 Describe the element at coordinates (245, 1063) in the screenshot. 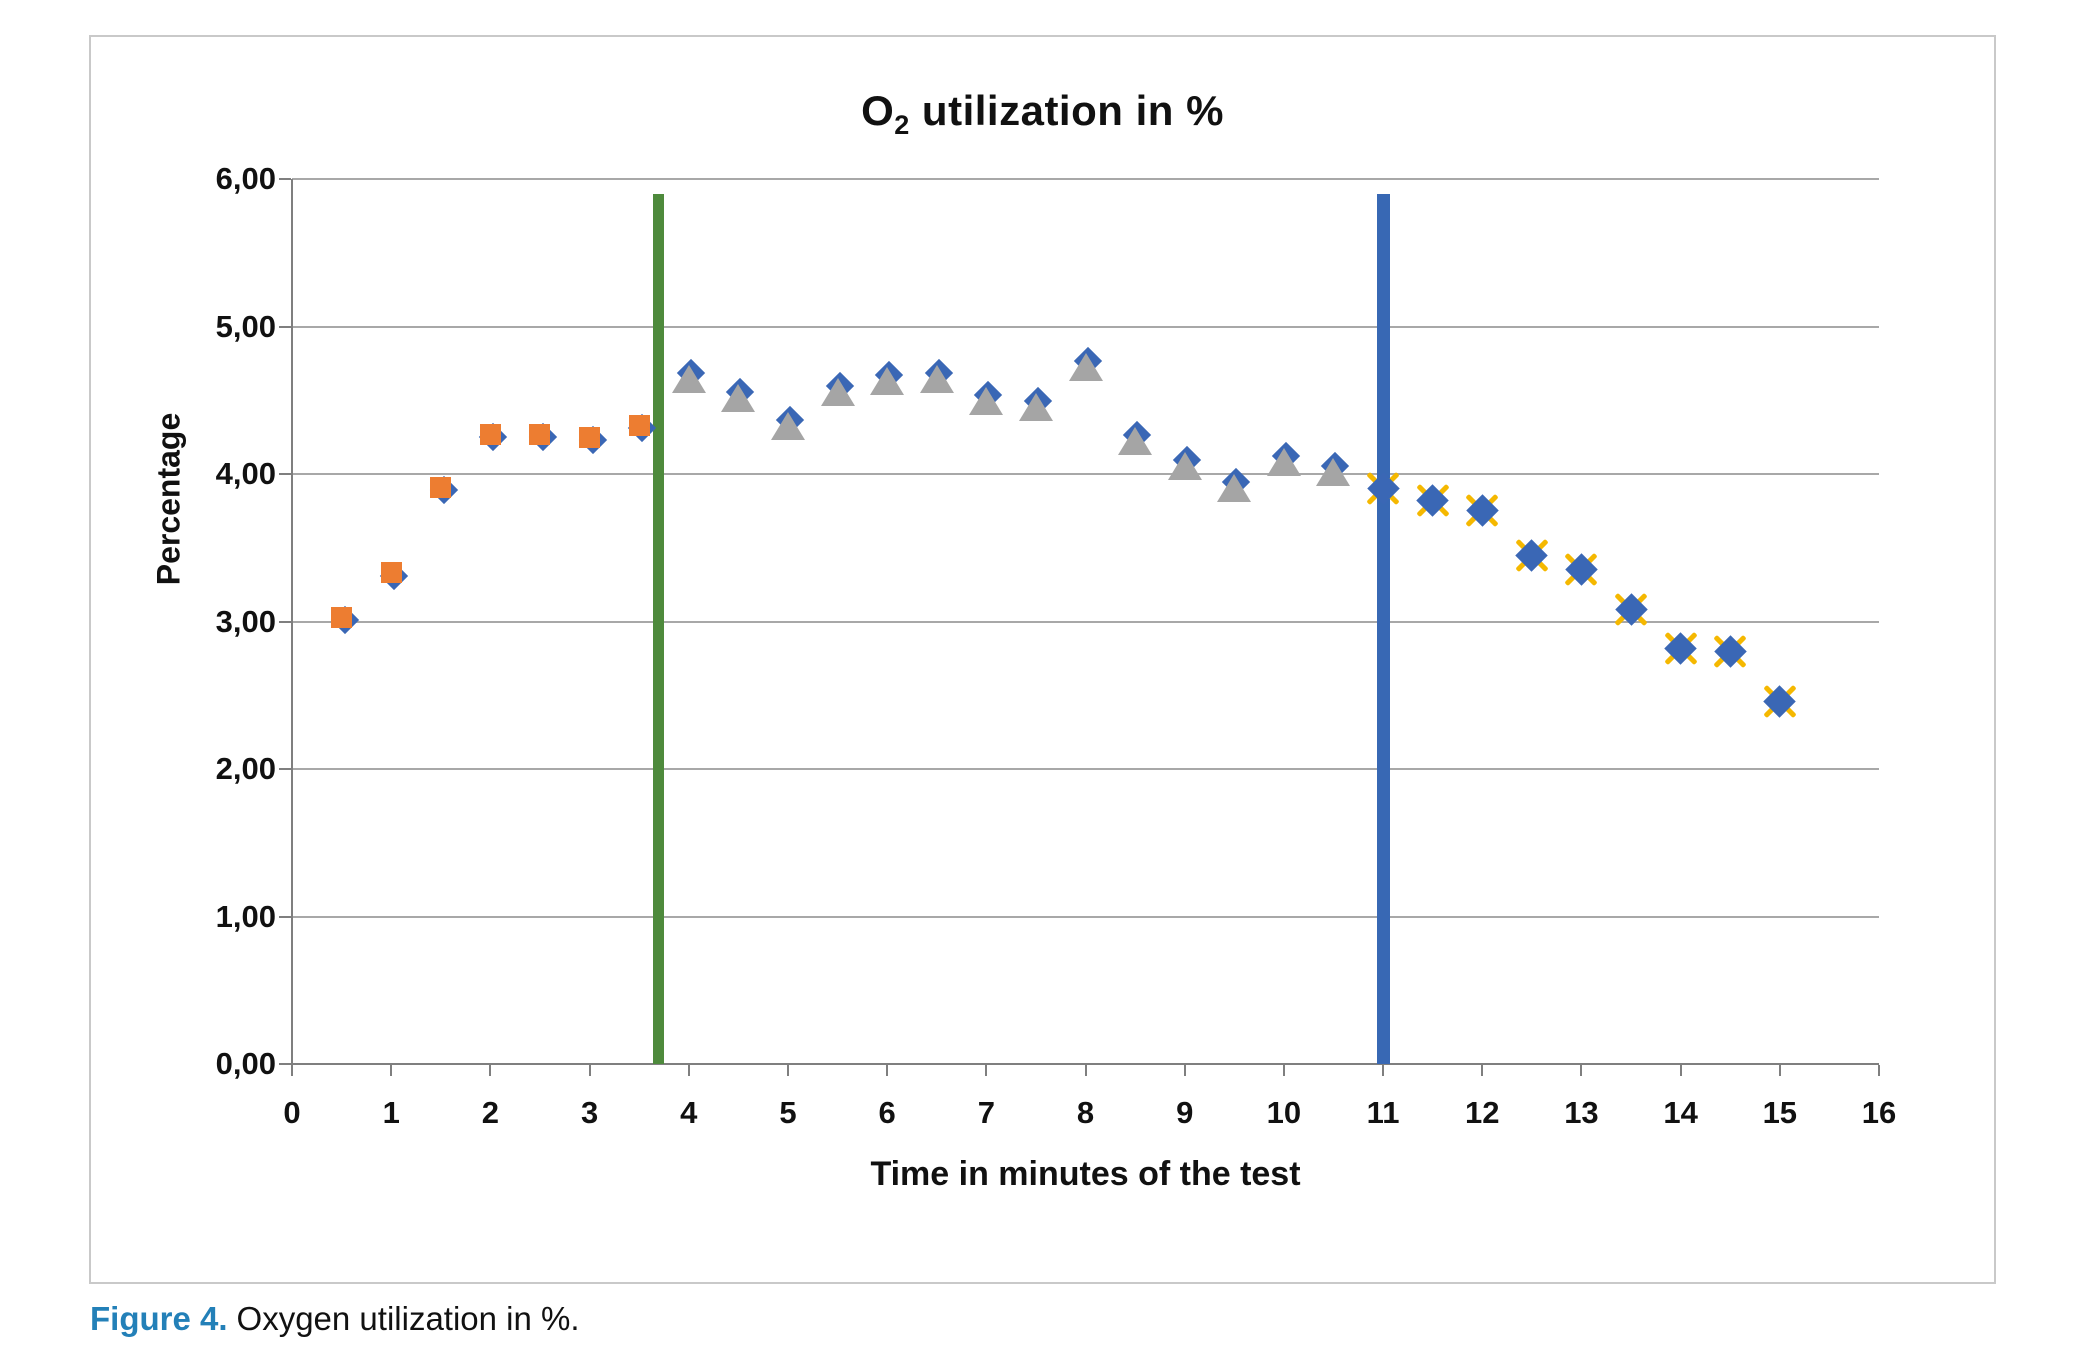

I see `y-tick-label: 0,00` at that location.